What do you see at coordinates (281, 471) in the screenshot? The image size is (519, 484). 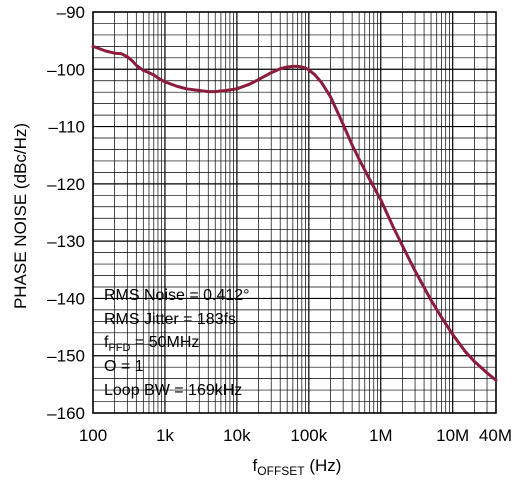 I see `x-axis-label-sub: OFFSET` at bounding box center [281, 471].